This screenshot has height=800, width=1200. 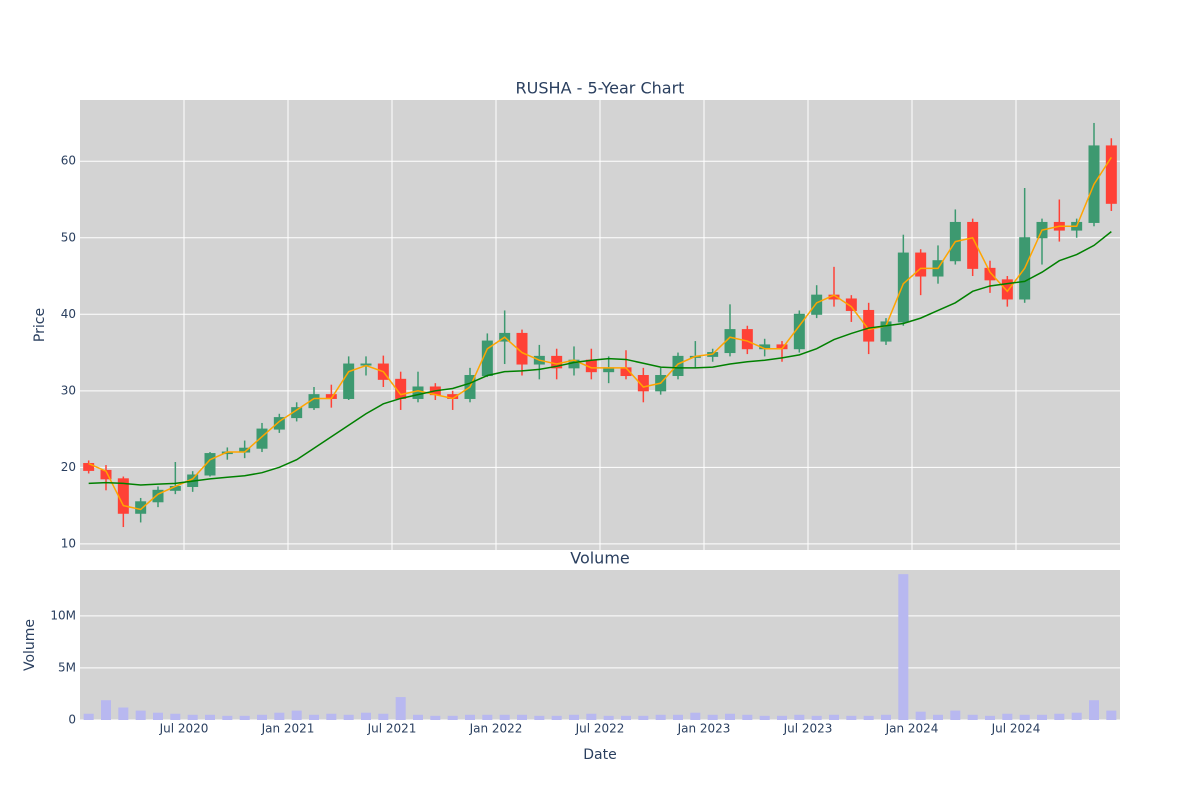 I want to click on x-tick-label: Jul 2023, so click(x=808, y=729).